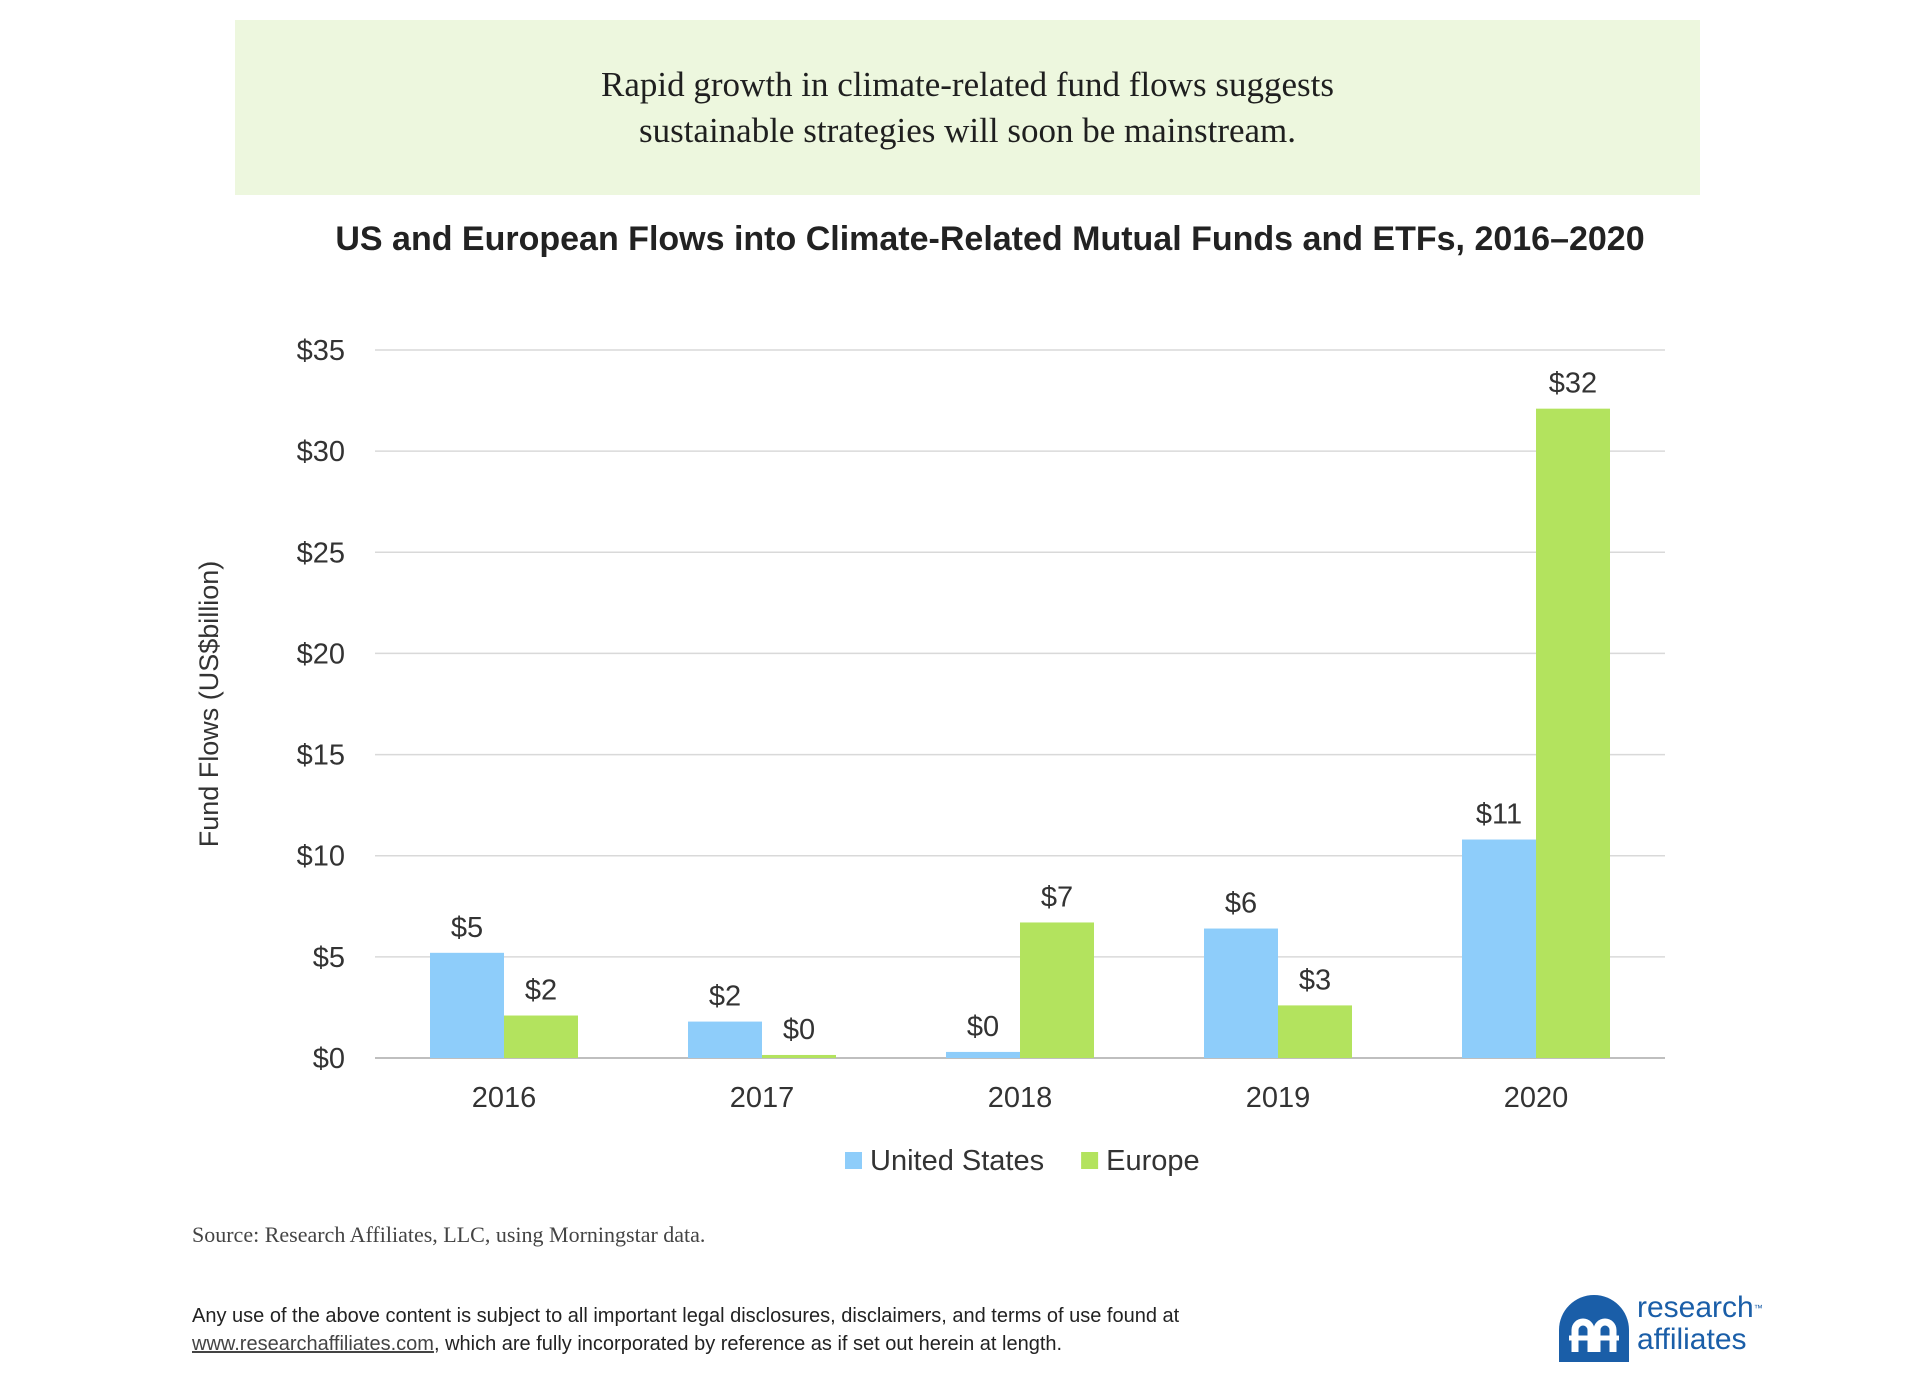 The image size is (1920, 1382). What do you see at coordinates (1315, 1031) in the screenshot?
I see `bar-europe-2019` at bounding box center [1315, 1031].